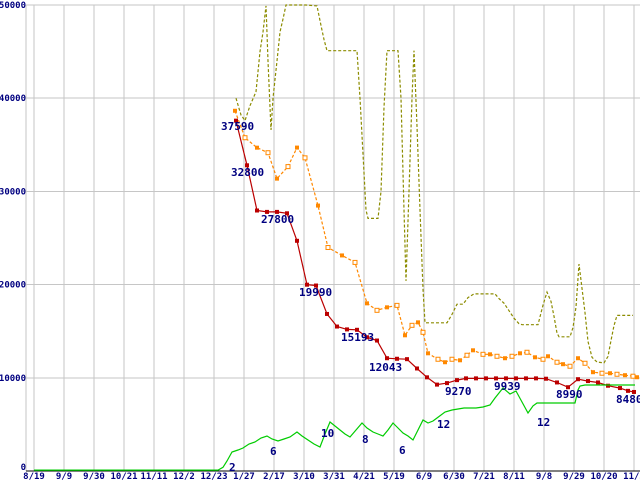  What do you see at coordinates (334, 476) in the screenshot?
I see `x-tick-label: 3/31` at bounding box center [334, 476].